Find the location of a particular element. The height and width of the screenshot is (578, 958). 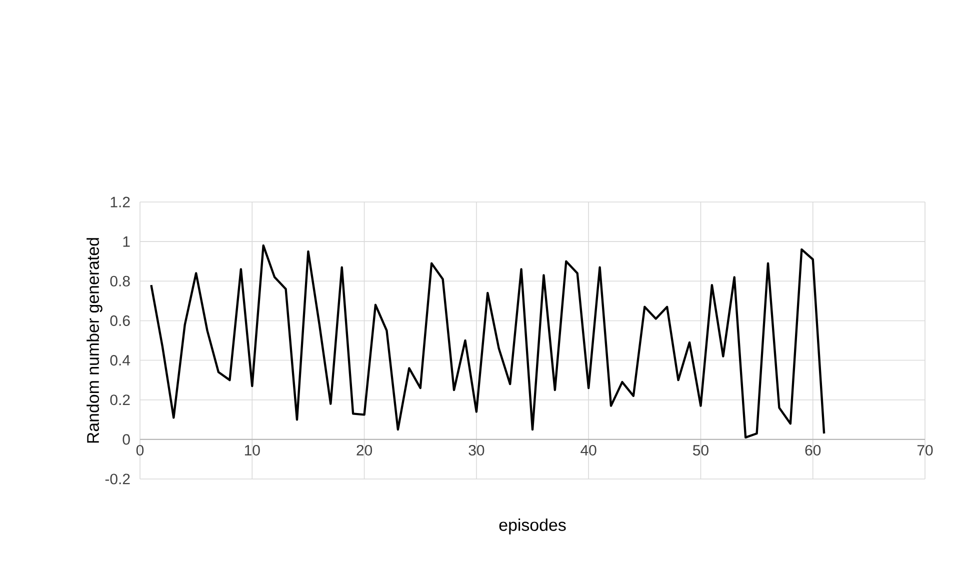

y-tick-label: 0.2 is located at coordinates (120, 400).